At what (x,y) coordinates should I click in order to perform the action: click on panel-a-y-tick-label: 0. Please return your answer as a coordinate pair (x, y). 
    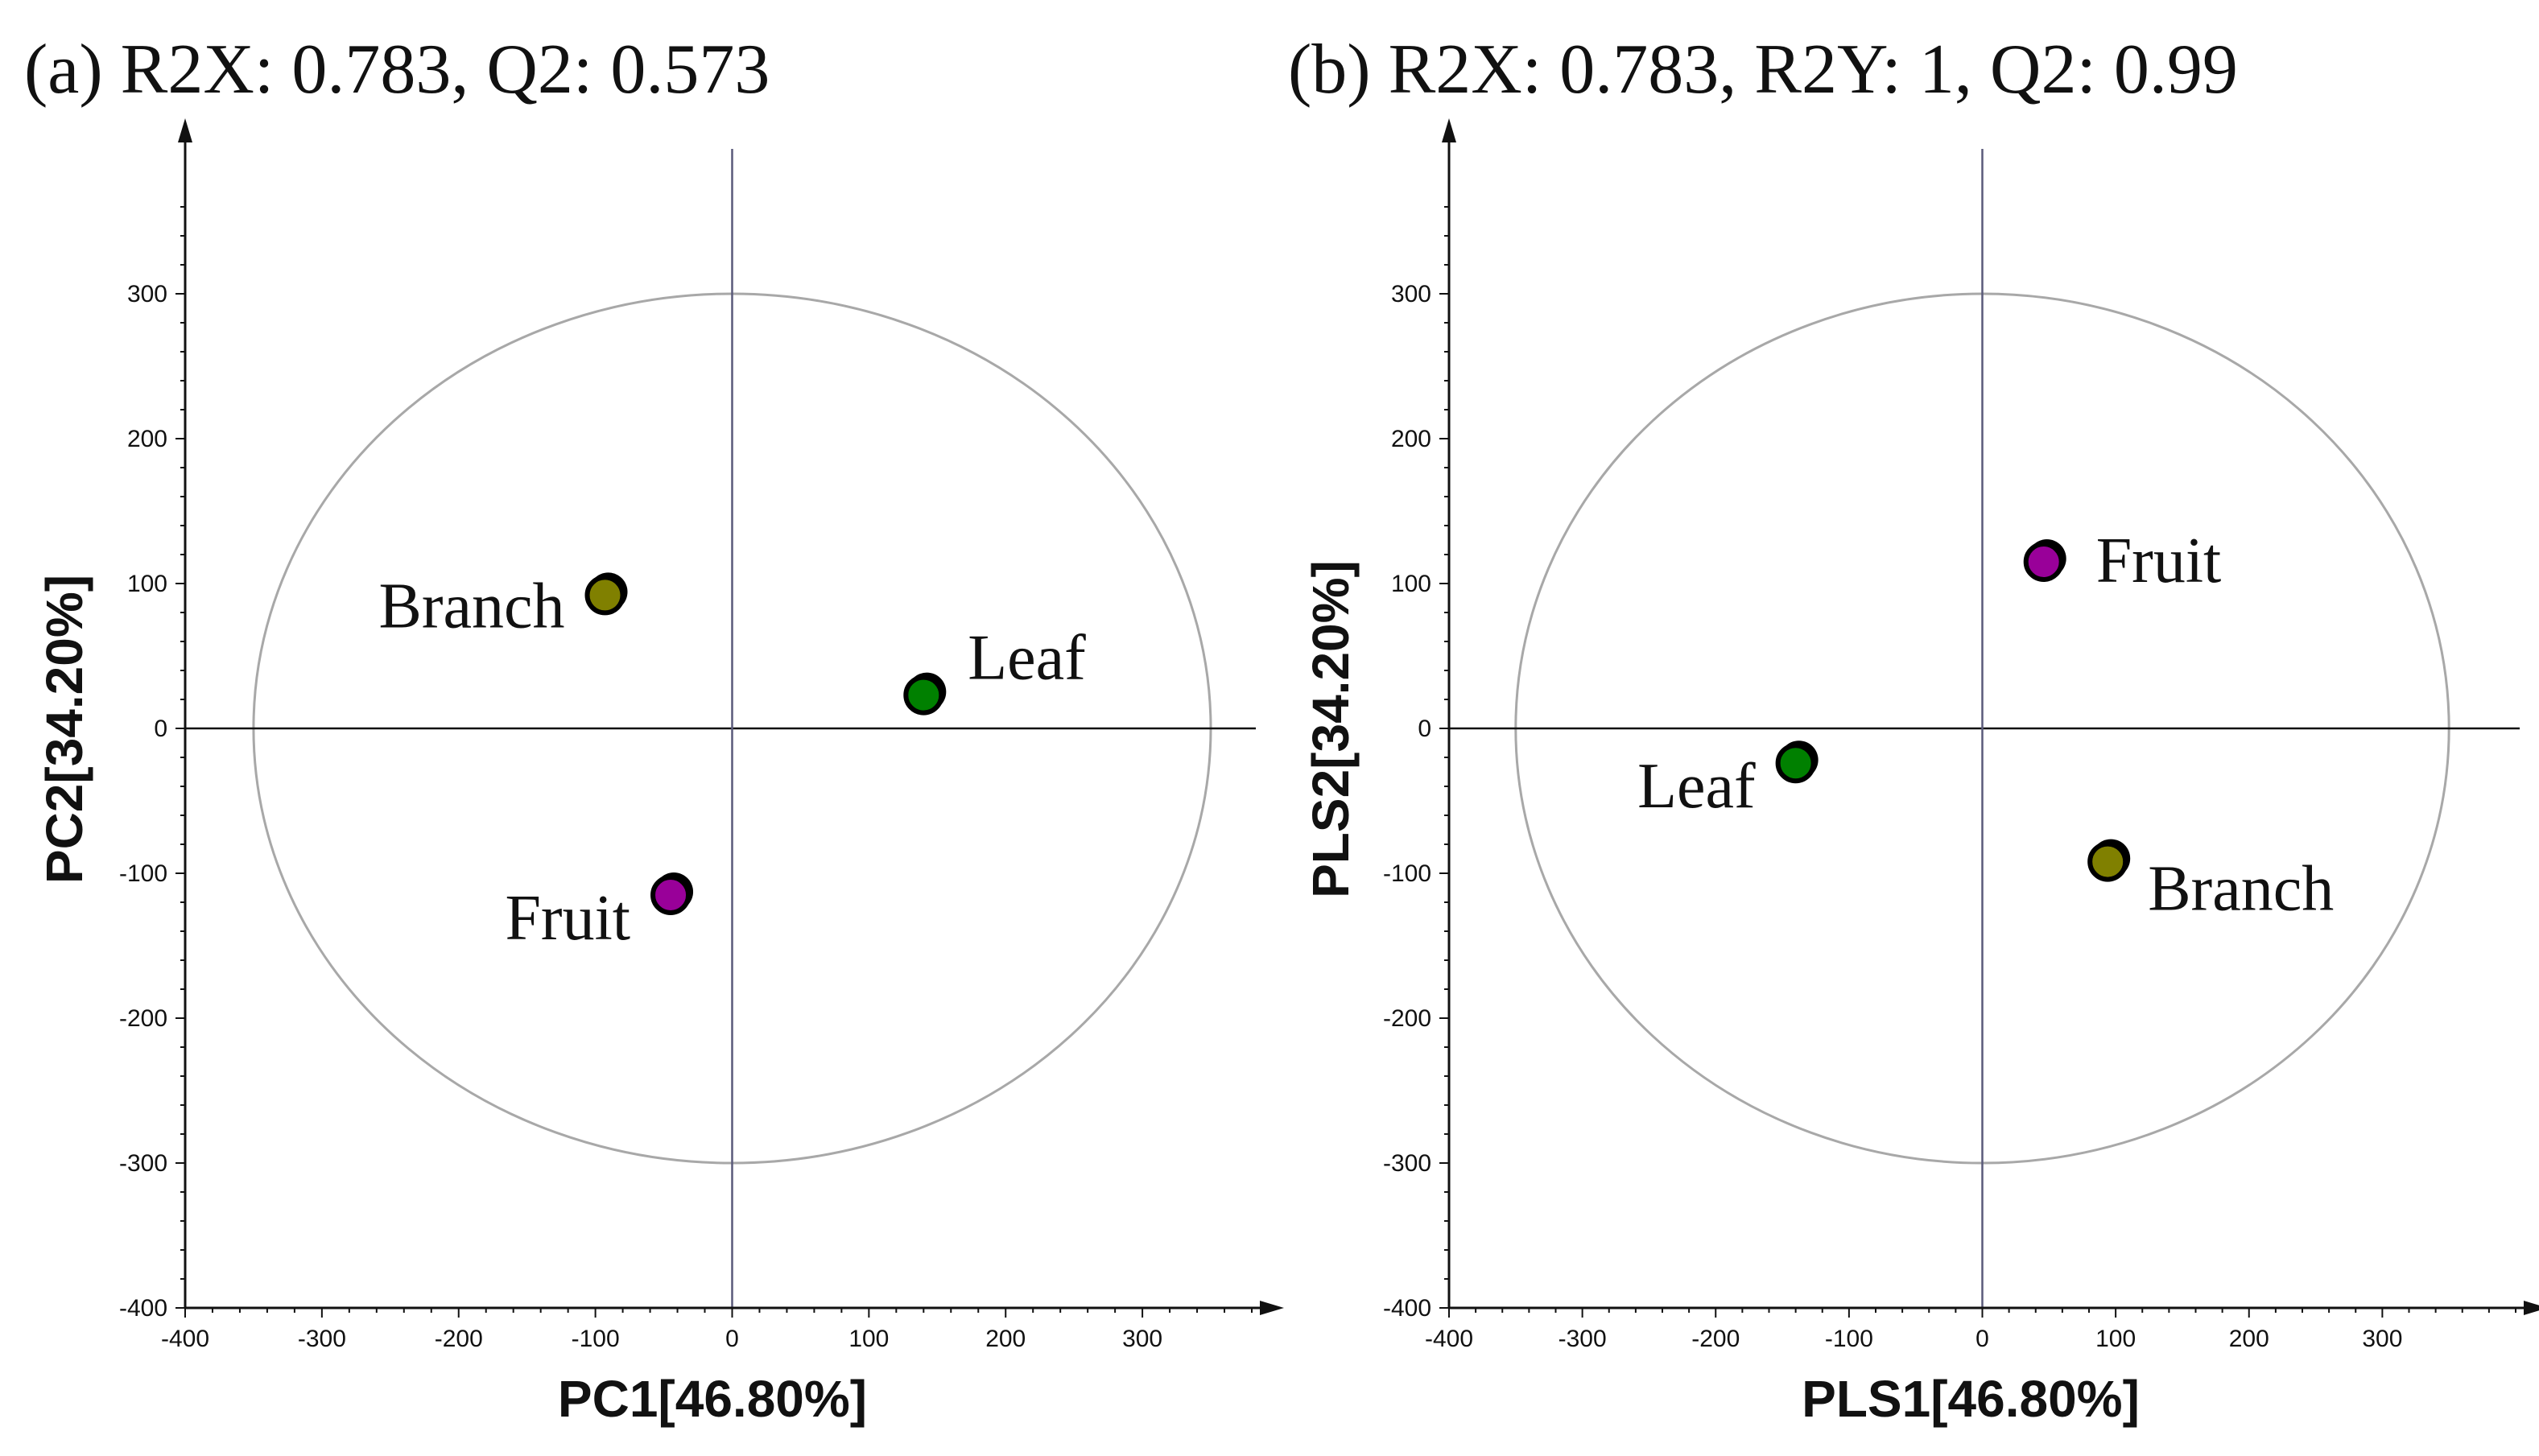
    Looking at the image, I should click on (160, 729).